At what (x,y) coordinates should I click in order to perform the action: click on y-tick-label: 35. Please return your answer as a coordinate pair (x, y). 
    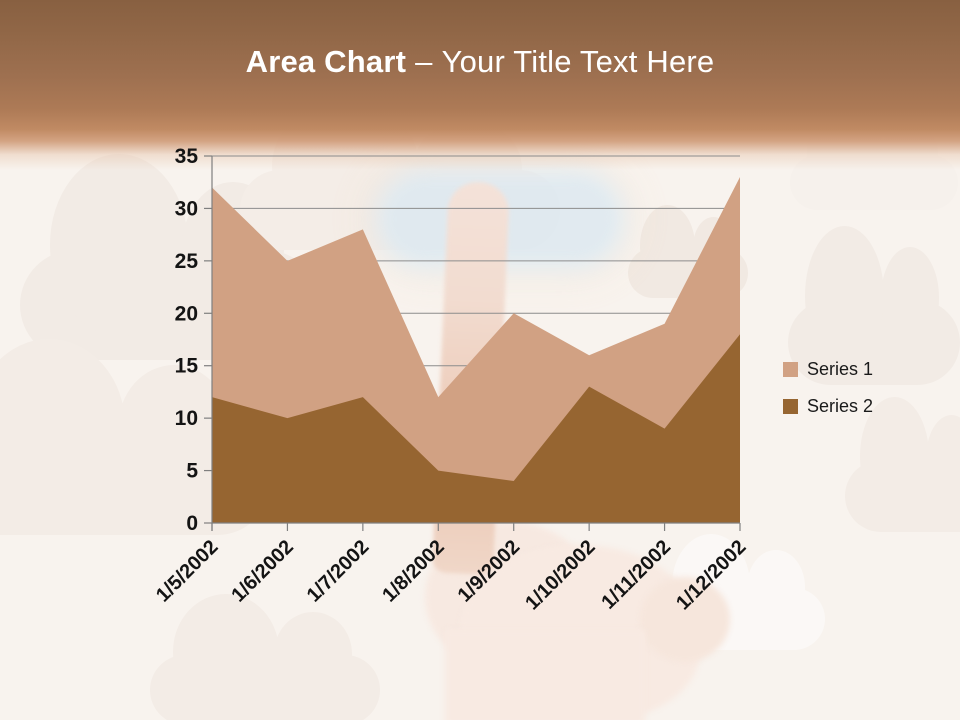
    Looking at the image, I should click on (187, 156).